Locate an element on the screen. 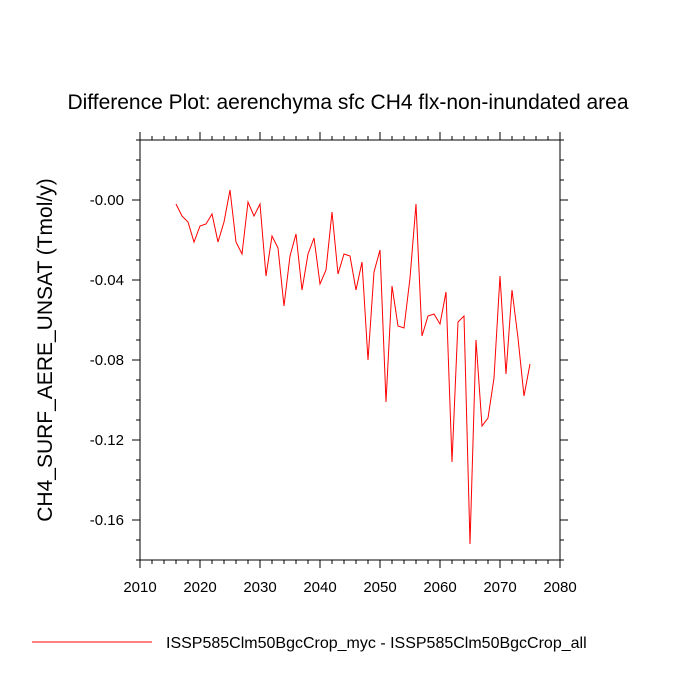 The width and height of the screenshot is (700, 700). x-tick-label: 2050 is located at coordinates (379, 587).